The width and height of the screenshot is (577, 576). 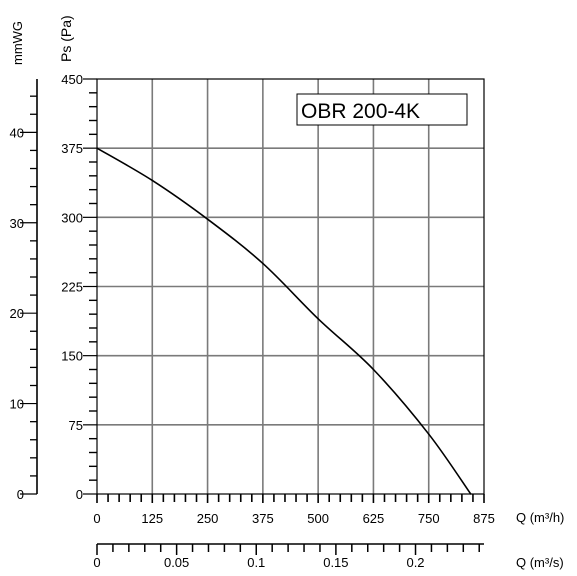 What do you see at coordinates (263, 518) in the screenshot?
I see `x-tick-label: 375` at bounding box center [263, 518].